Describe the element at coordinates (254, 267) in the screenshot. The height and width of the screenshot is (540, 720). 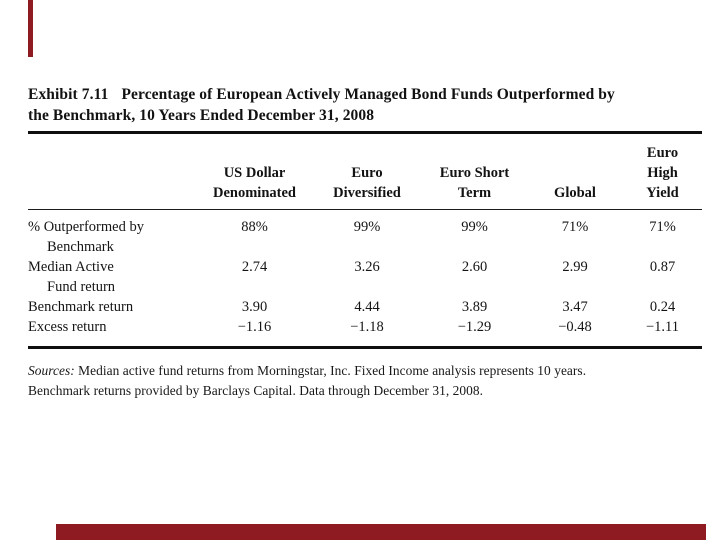
I see `cell-value: 2.74` at that location.